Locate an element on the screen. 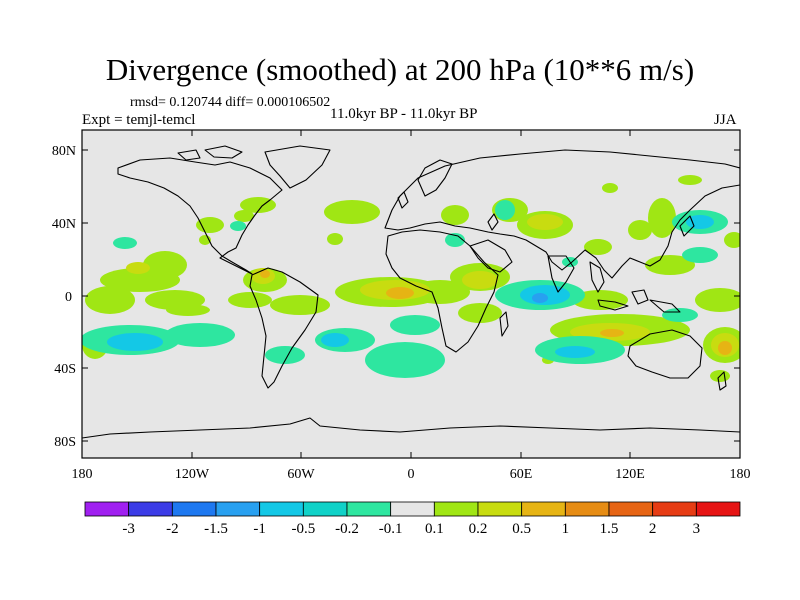  y-tick-label: 80S is located at coordinates (65, 442).